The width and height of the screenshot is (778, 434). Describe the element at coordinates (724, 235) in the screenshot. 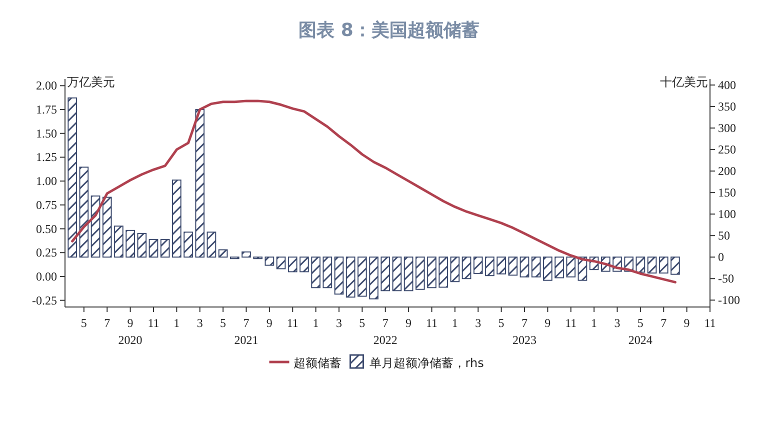

I see `y2-tick-label: 50` at that location.